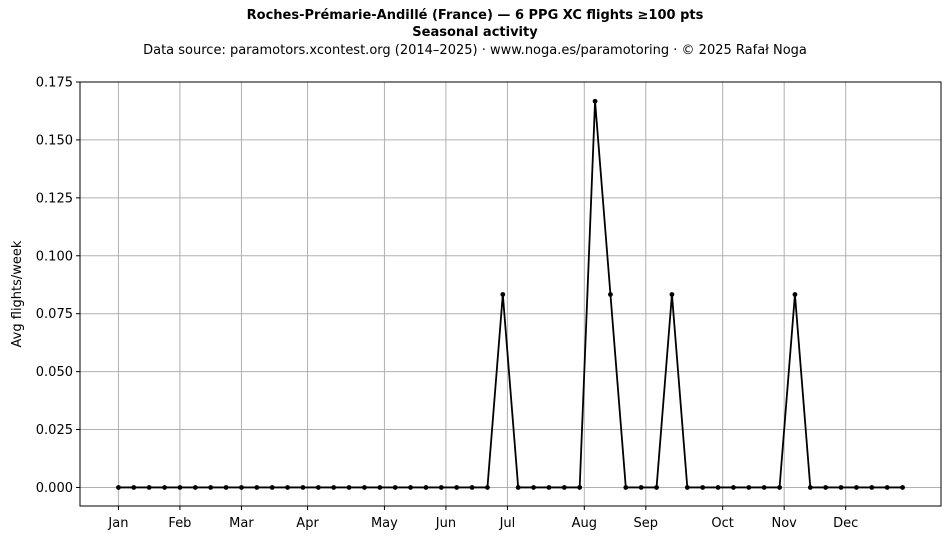 Image resolution: width=950 pixels, height=539 pixels. What do you see at coordinates (54, 430) in the screenshot?
I see `y-tick-label: 0.025` at bounding box center [54, 430].